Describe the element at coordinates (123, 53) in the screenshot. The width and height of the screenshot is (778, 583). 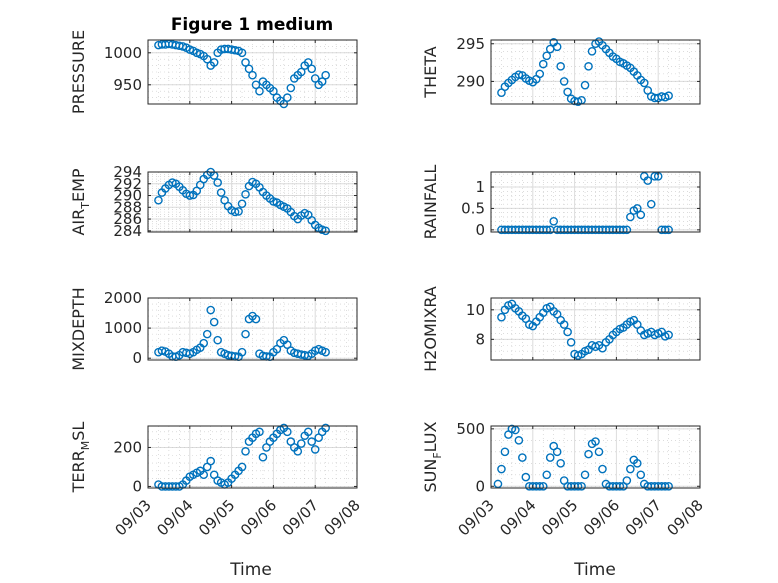
I see `y-tick-label: 1000` at that location.